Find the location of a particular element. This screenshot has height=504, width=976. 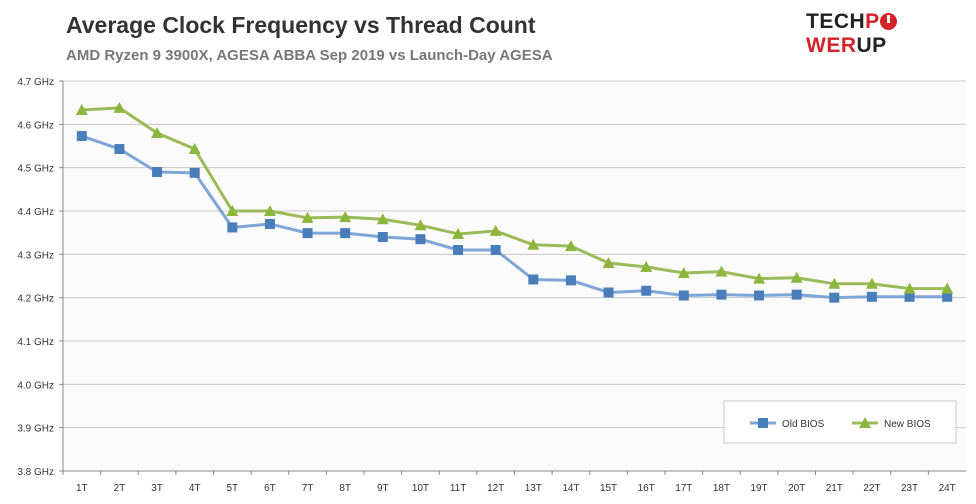

x-tick-label: 22T is located at coordinates (871, 488).